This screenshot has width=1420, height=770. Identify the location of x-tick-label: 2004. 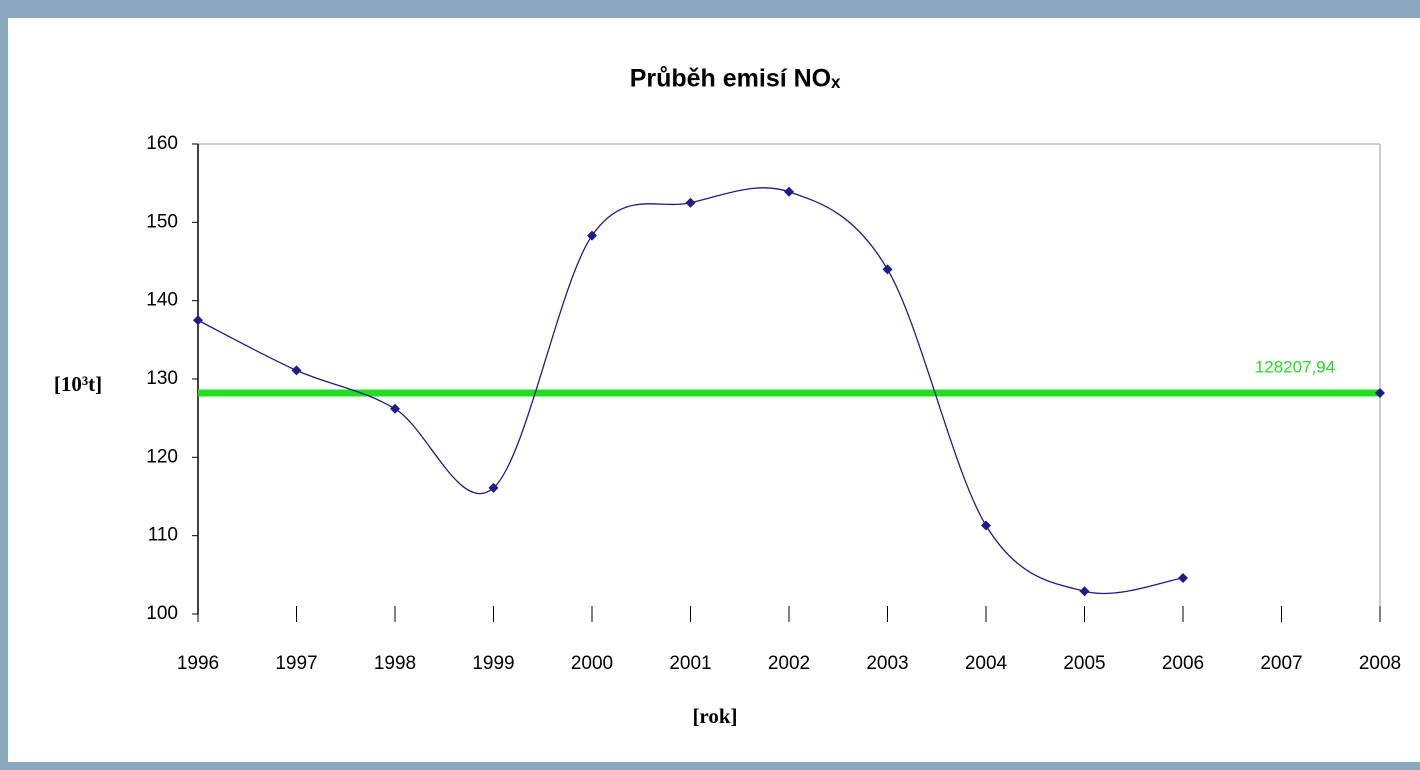
(986, 663).